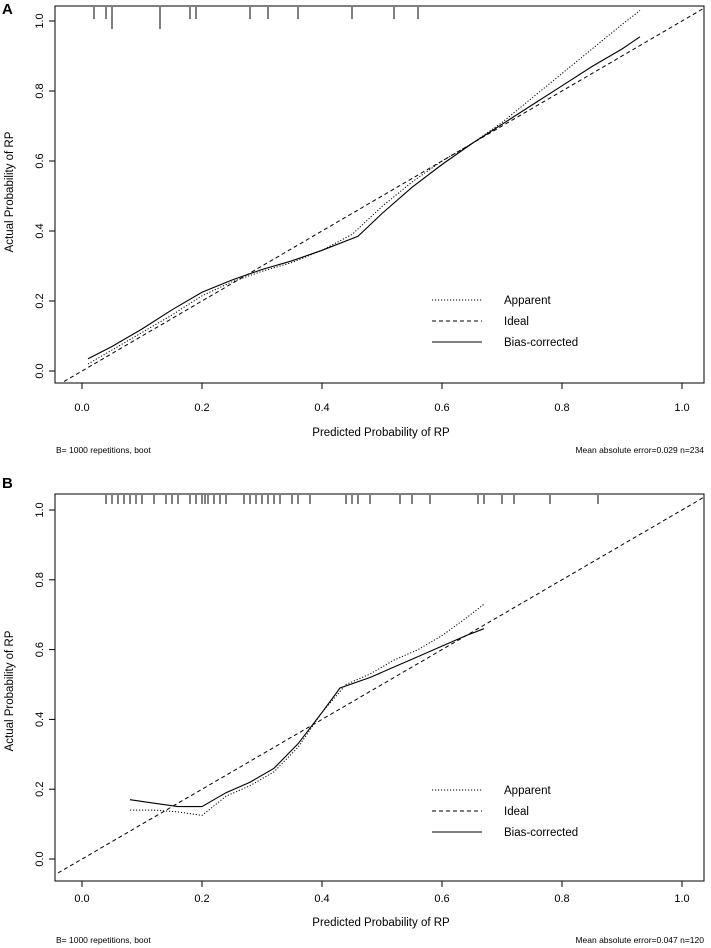 The height and width of the screenshot is (948, 711). I want to click on x-axis-a: 0.0 0.2 0.4 0.6 0.8 1.0, so click(382, 398).